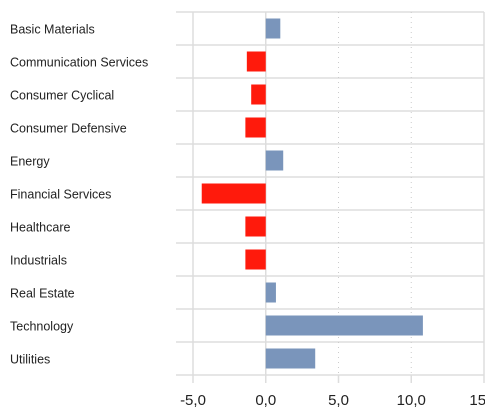  Describe the element at coordinates (338, 400) in the screenshot. I see `x-tick-label: 5,0` at that location.